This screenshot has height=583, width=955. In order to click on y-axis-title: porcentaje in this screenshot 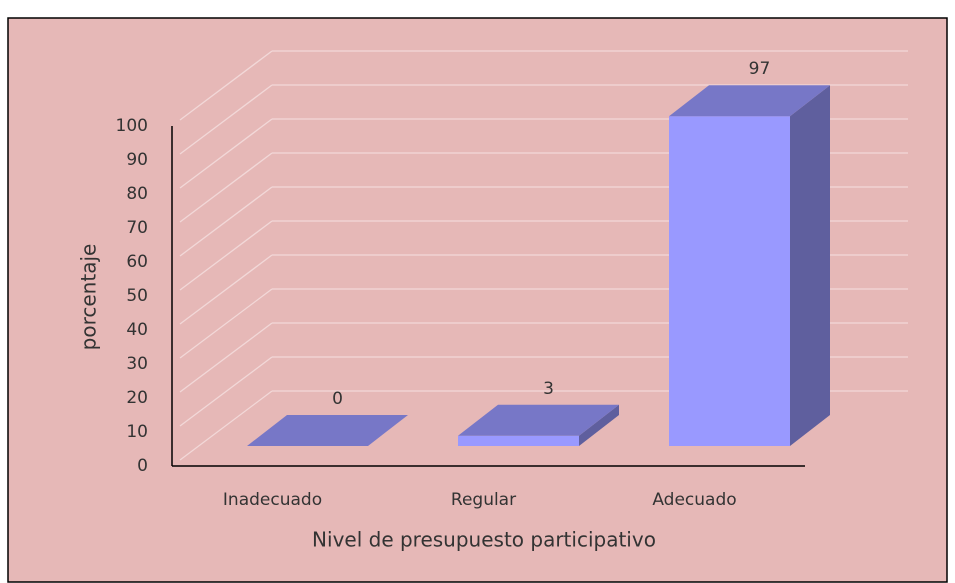, I will do `click(89, 297)`.